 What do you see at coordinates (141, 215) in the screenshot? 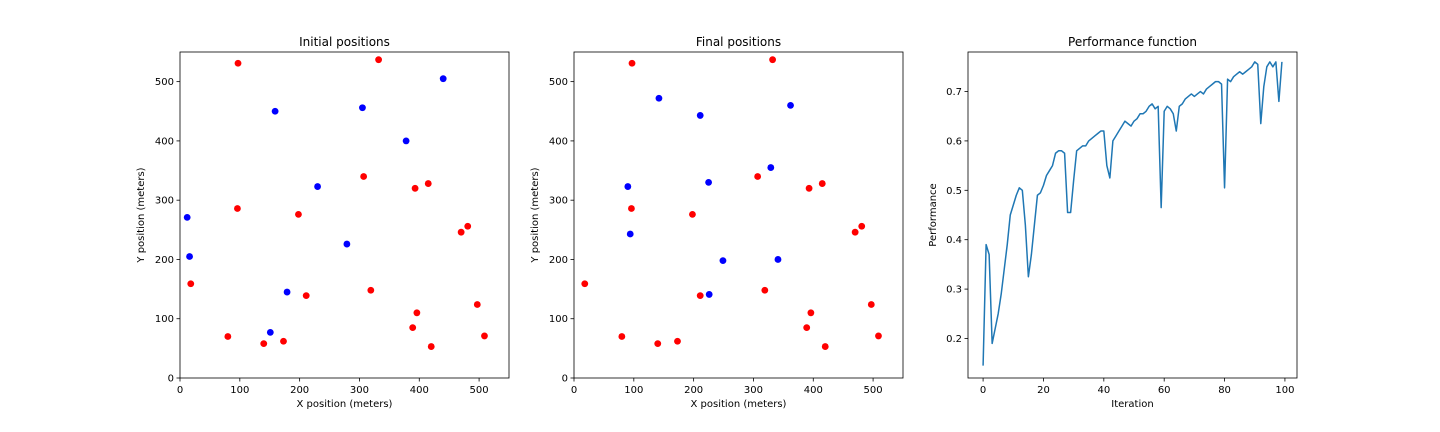
I see `y-axis-label: Y position (meters)` at bounding box center [141, 215].